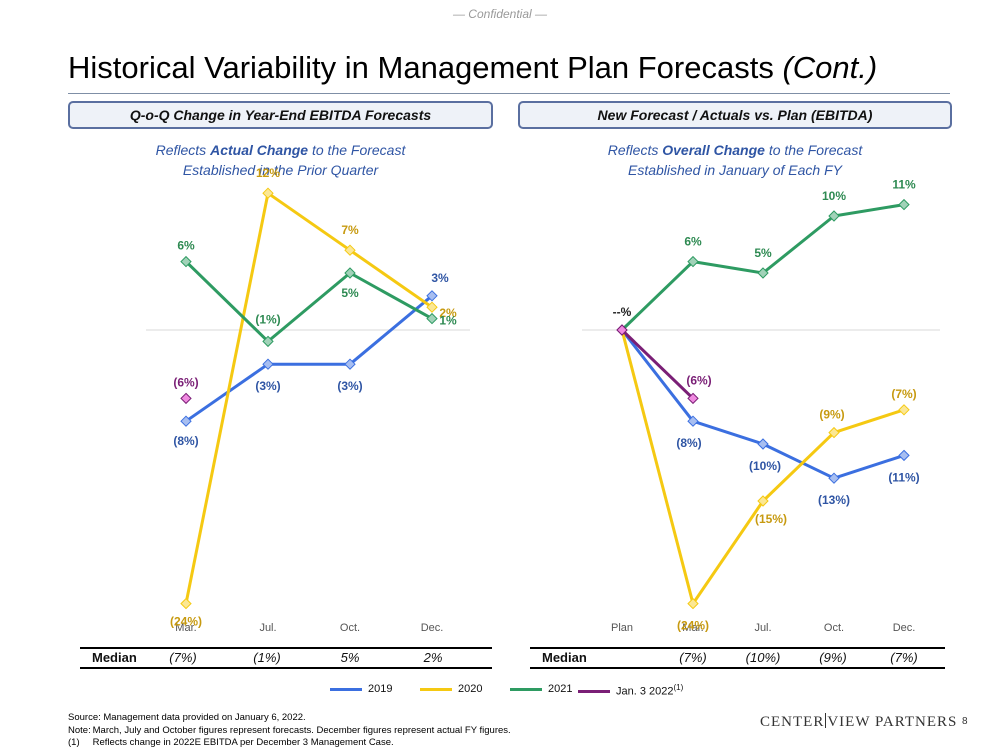 This screenshot has height=750, width=1000. What do you see at coordinates (509, 93) in the screenshot?
I see `title-divider` at bounding box center [509, 93].